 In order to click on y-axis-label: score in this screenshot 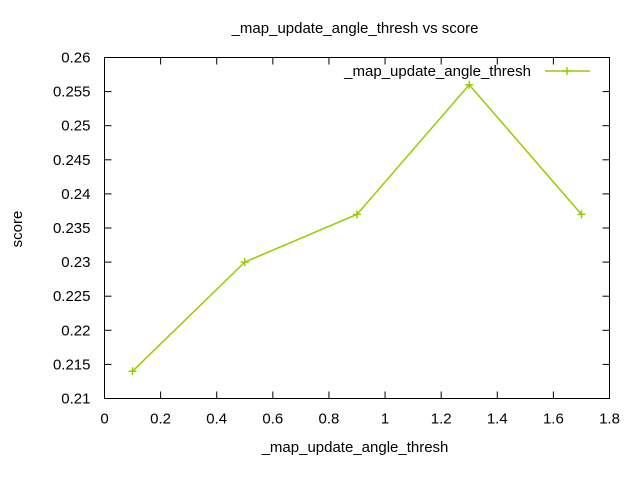, I will do `click(17, 229)`.